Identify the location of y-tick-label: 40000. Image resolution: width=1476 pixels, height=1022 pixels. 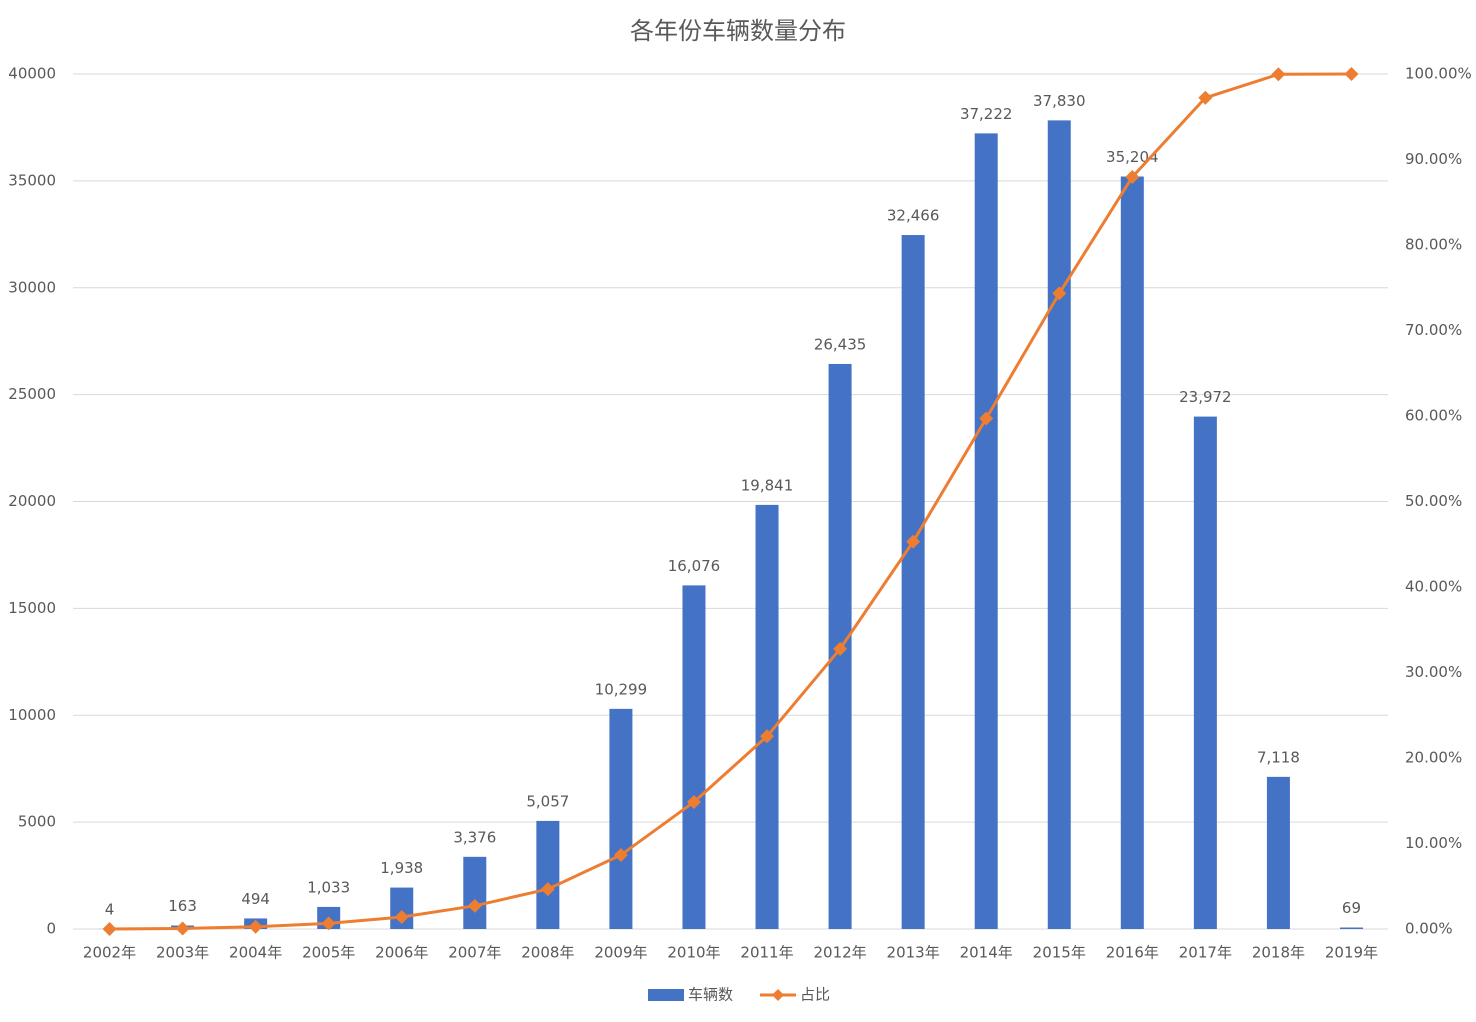
(32, 74).